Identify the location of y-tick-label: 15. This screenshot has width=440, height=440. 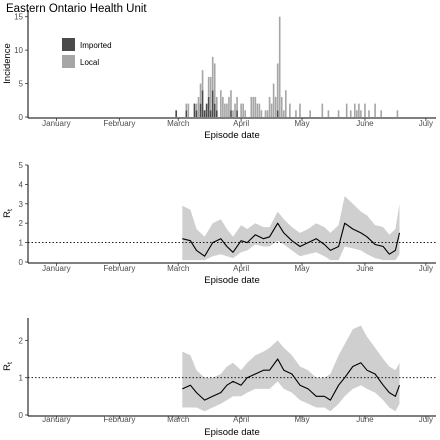
(18, 17).